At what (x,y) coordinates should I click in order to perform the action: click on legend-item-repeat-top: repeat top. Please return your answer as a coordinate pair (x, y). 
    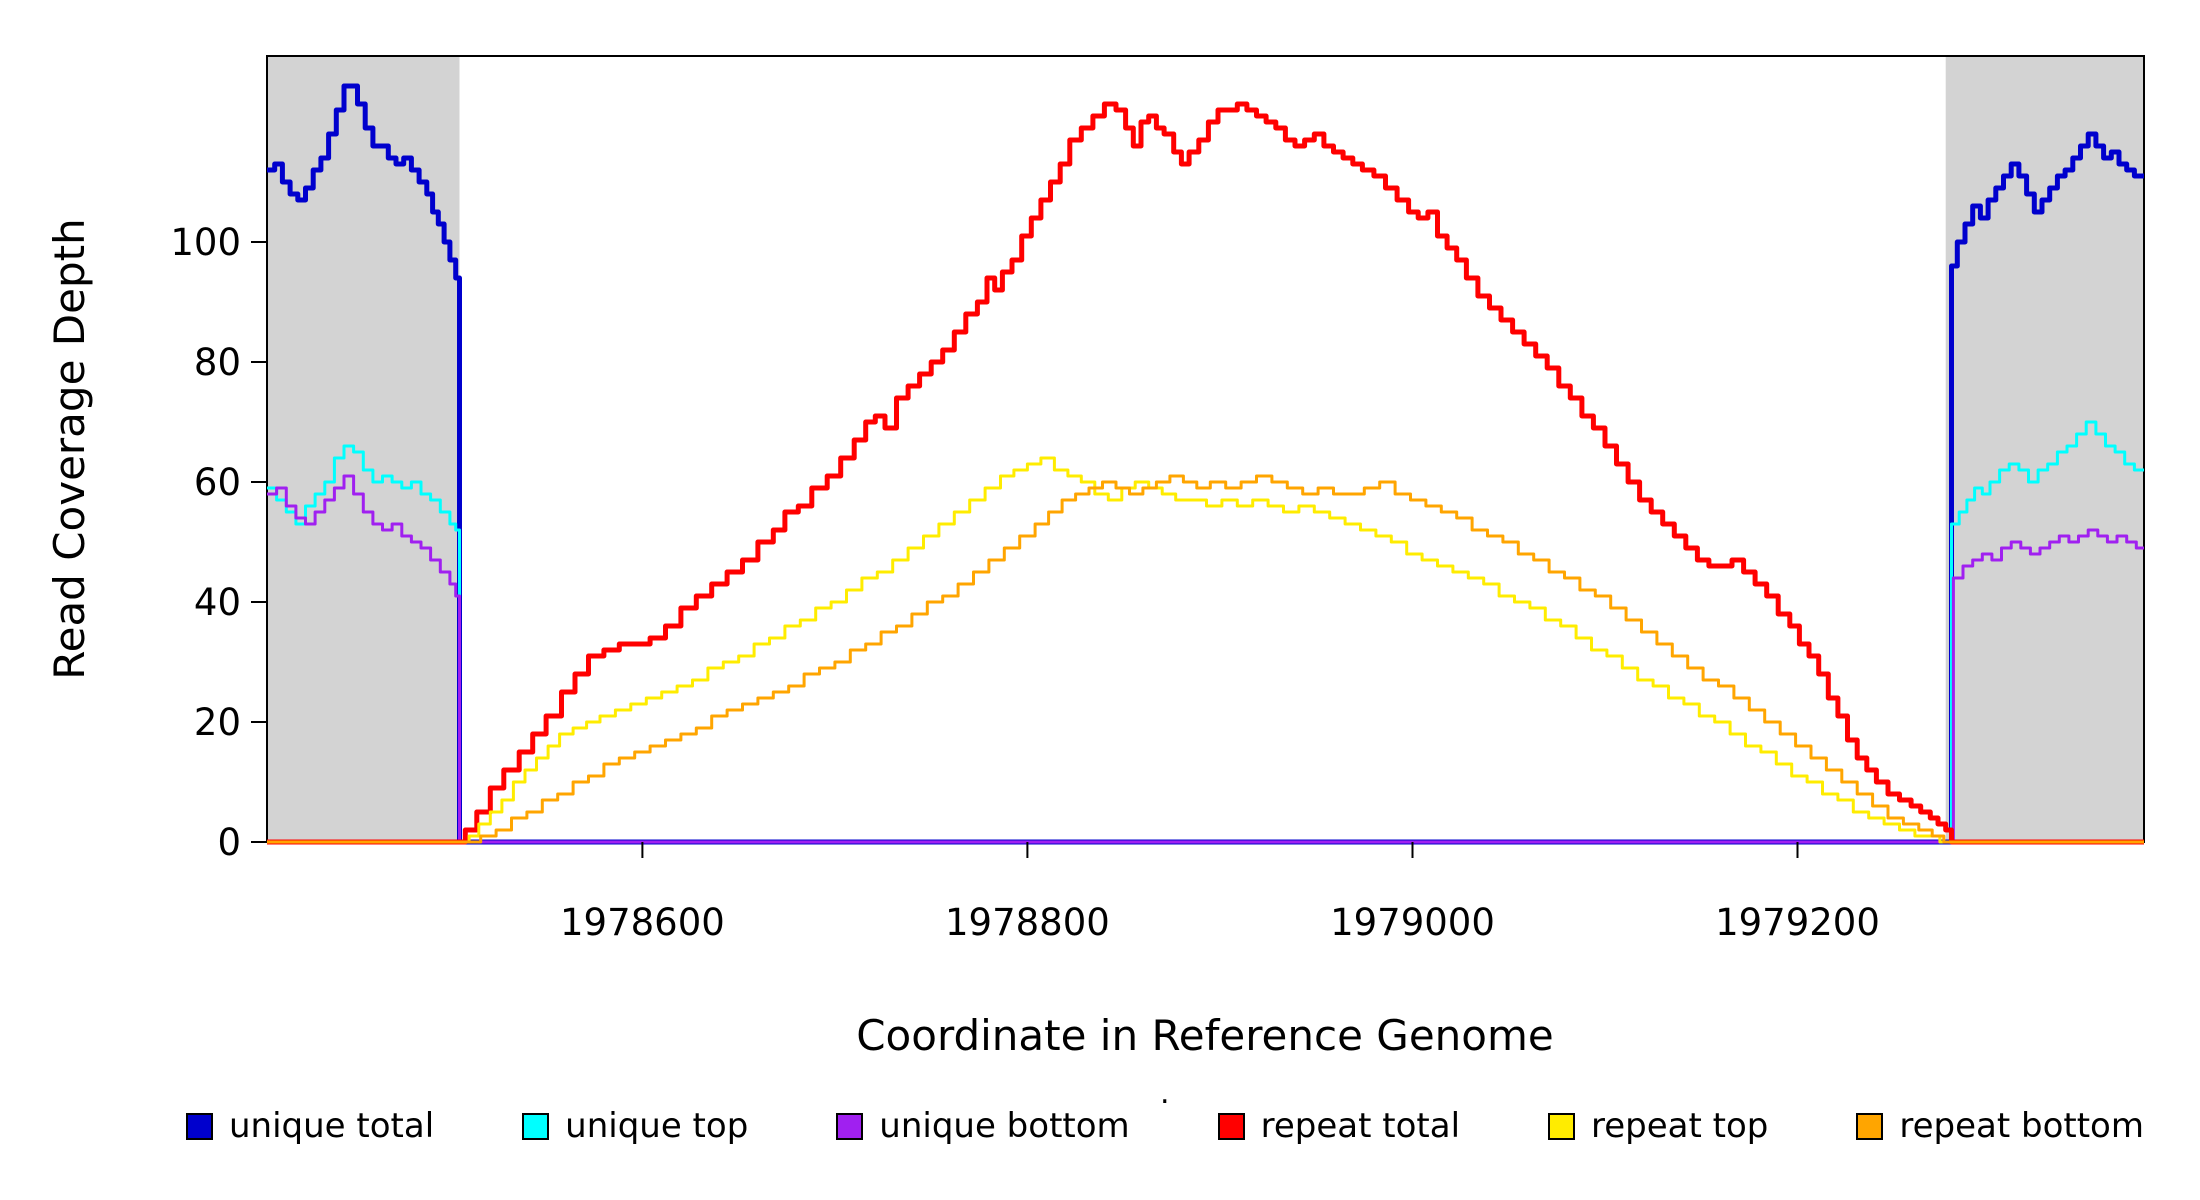
    Looking at the image, I should click on (1658, 1126).